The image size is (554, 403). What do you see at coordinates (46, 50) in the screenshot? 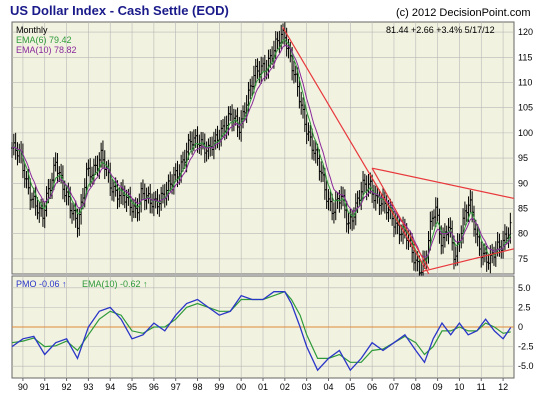
I see `ema10-legend: EMA(10) 78.82` at bounding box center [46, 50].